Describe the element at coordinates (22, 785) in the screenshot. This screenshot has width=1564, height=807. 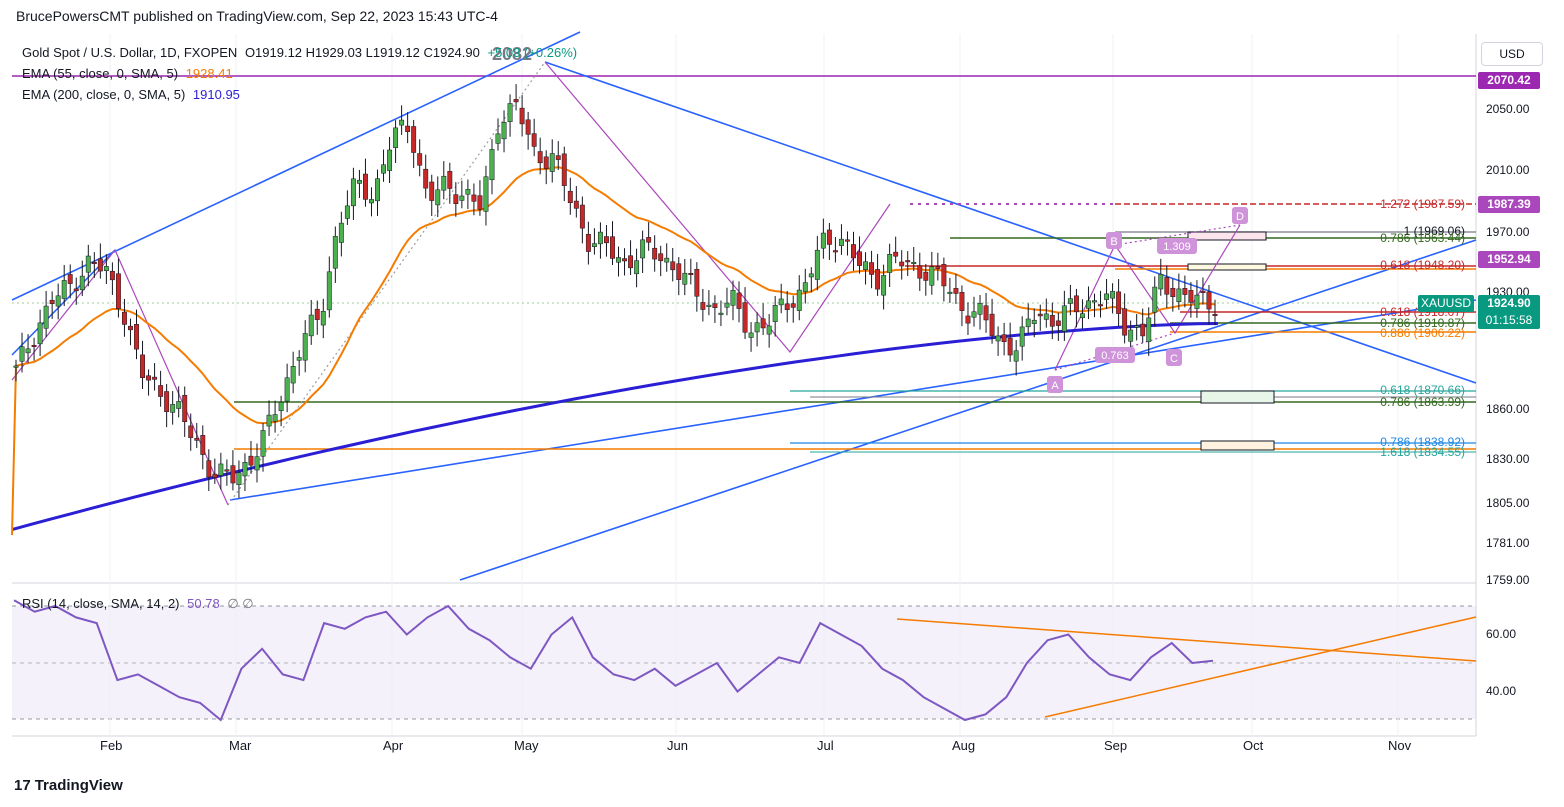
I see `tv-logo-icon: 17` at that location.